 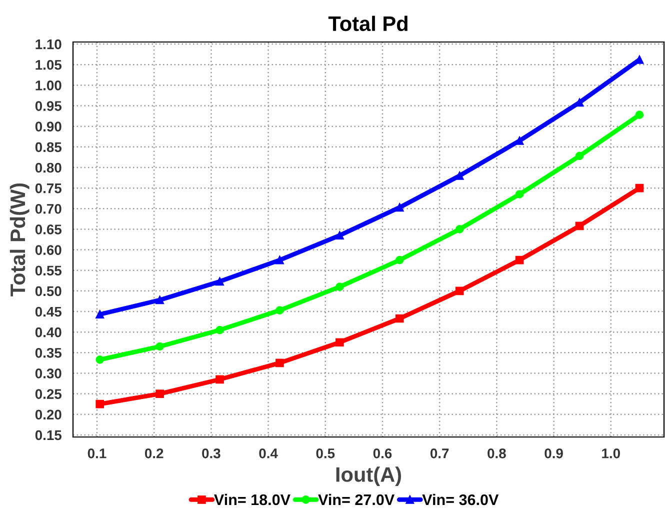 What do you see at coordinates (48, 229) in the screenshot?
I see `y-tick-label: 0.65` at bounding box center [48, 229].